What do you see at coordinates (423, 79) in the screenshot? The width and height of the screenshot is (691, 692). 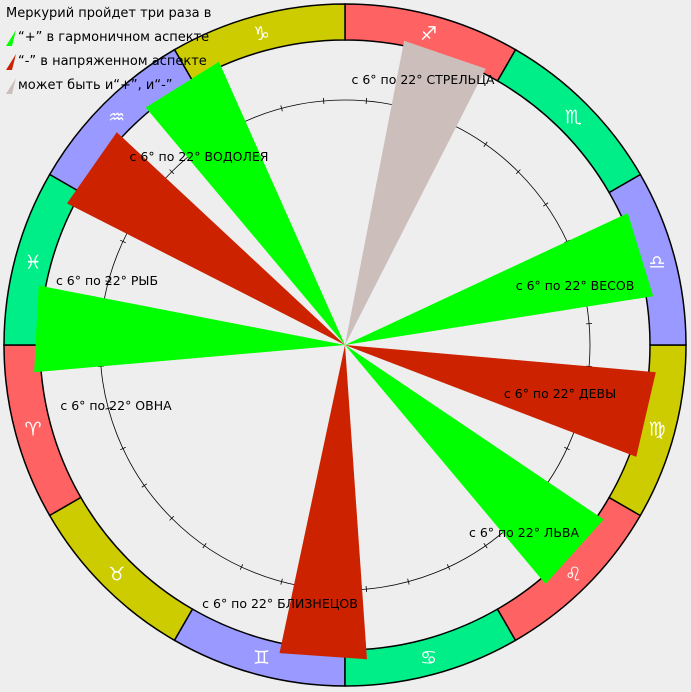 I see `sector-label-sagittarius: с 6° по 22° СТРЕЛЬЦА` at bounding box center [423, 79].